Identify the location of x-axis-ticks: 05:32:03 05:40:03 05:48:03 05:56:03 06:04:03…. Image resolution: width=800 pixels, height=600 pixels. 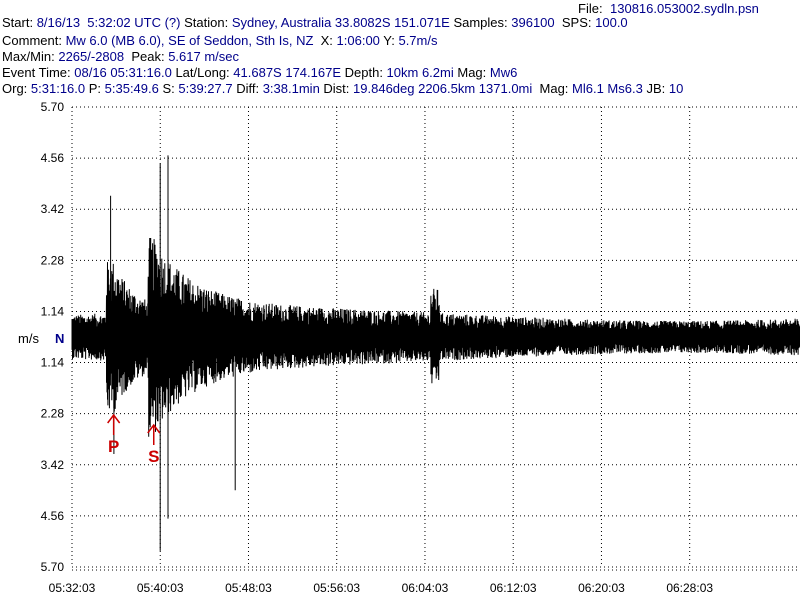
(381, 588).